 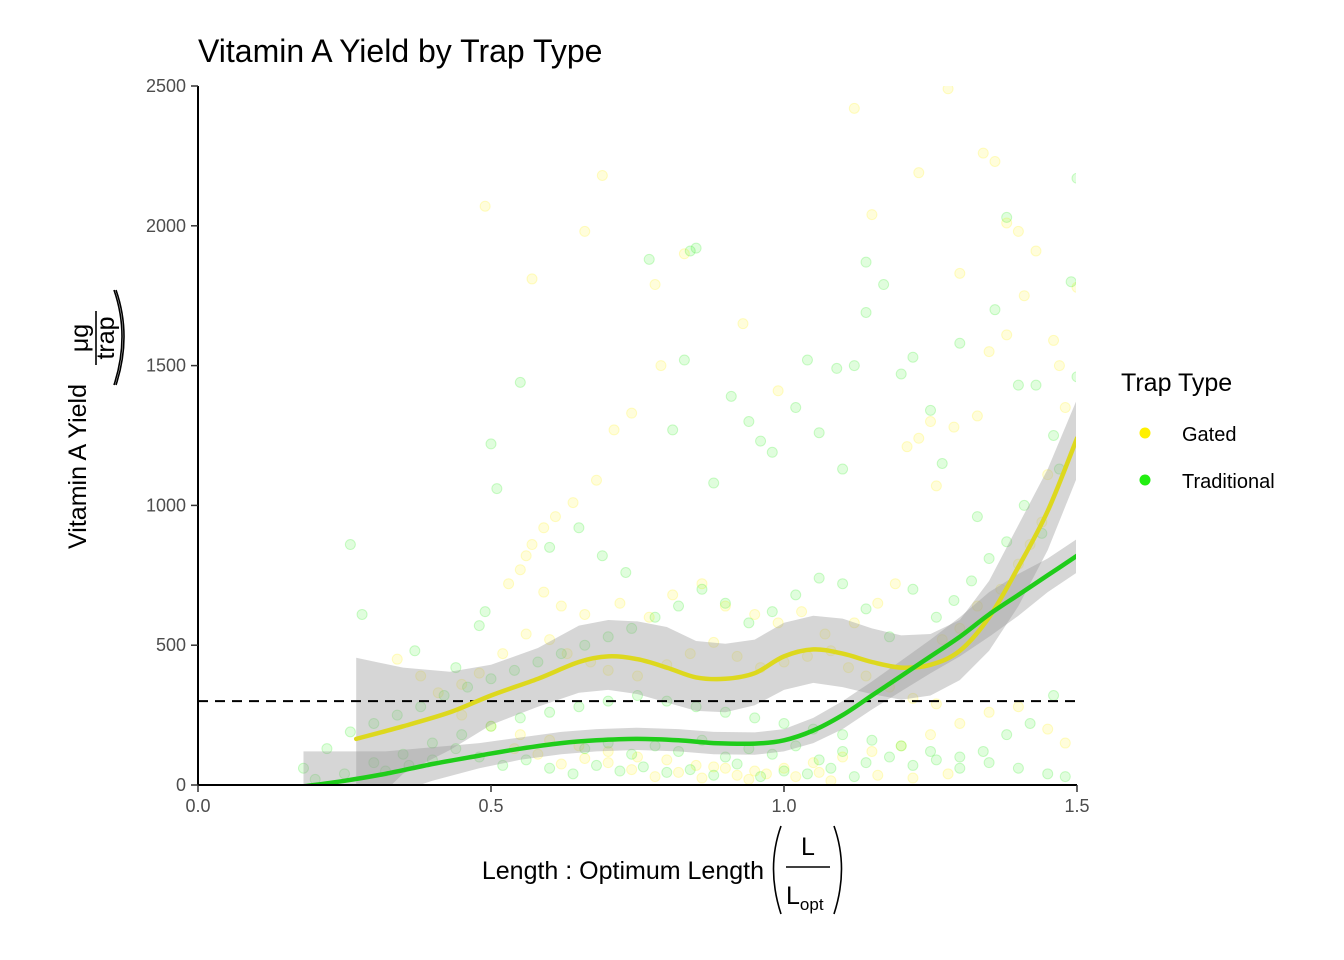 What do you see at coordinates (1145, 433) in the screenshot?
I see `legend-swatch-gated` at bounding box center [1145, 433].